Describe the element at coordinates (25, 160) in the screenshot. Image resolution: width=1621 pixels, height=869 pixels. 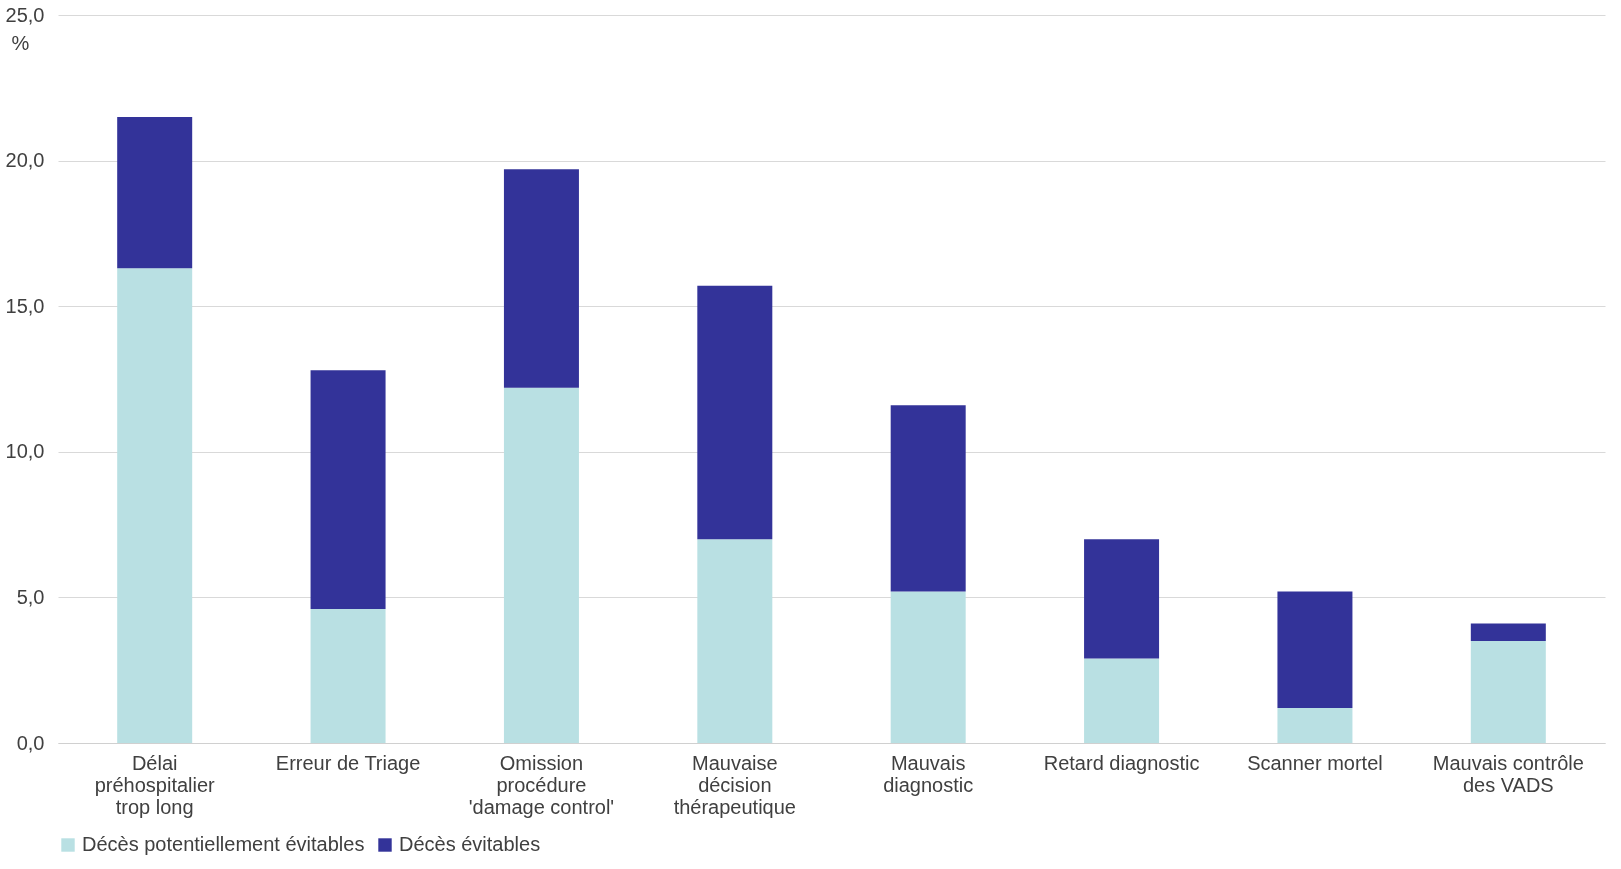
I see `y-tick-label: 20,0` at that location.